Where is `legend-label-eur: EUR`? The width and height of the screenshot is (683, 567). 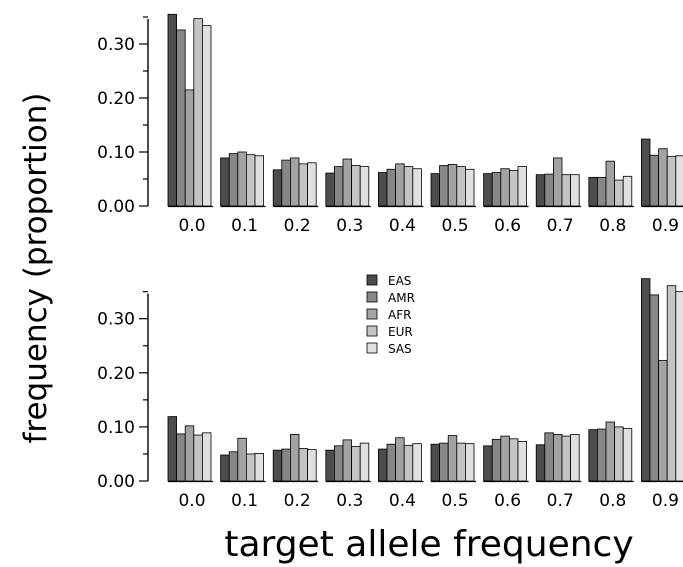 legend-label-eur: EUR is located at coordinates (400, 332).